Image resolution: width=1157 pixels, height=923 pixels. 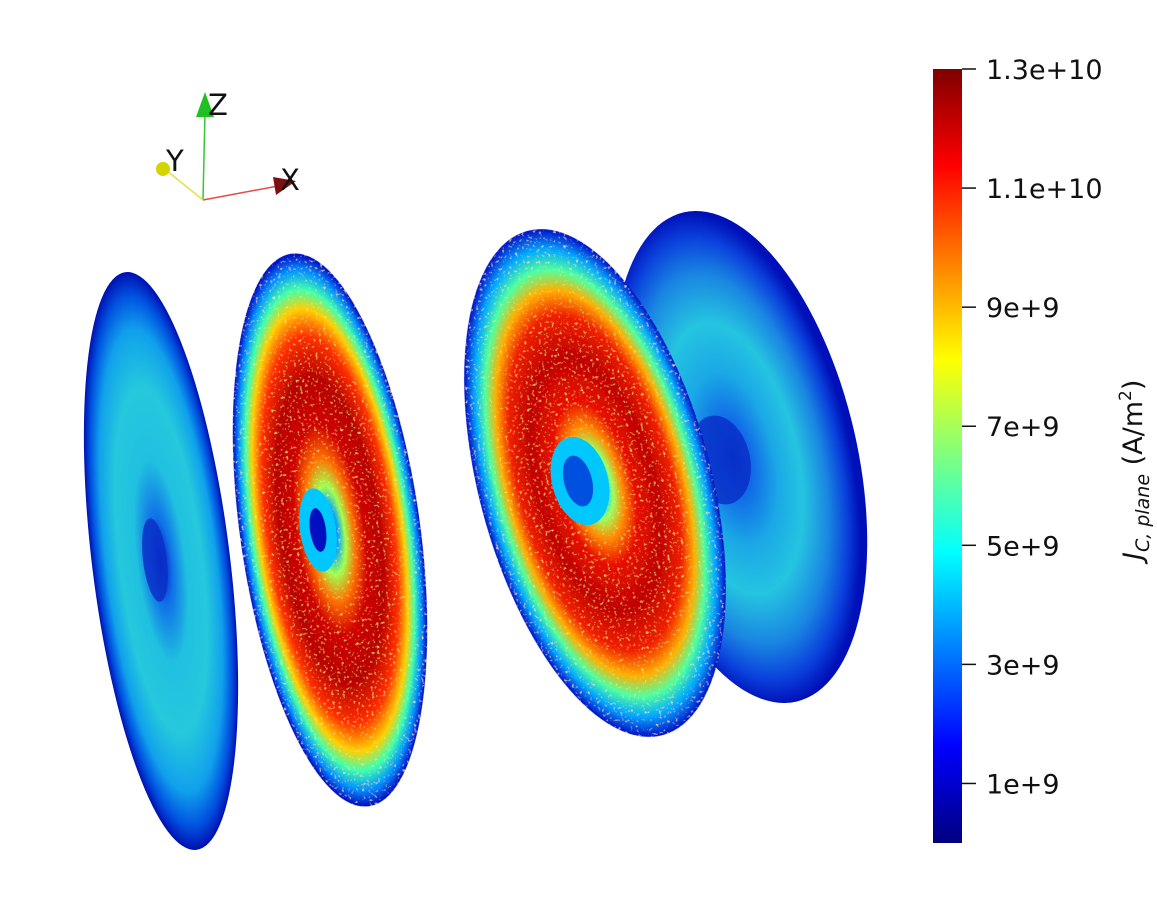 I want to click on colorbar-title-unit-close: ), so click(x=1133, y=385).